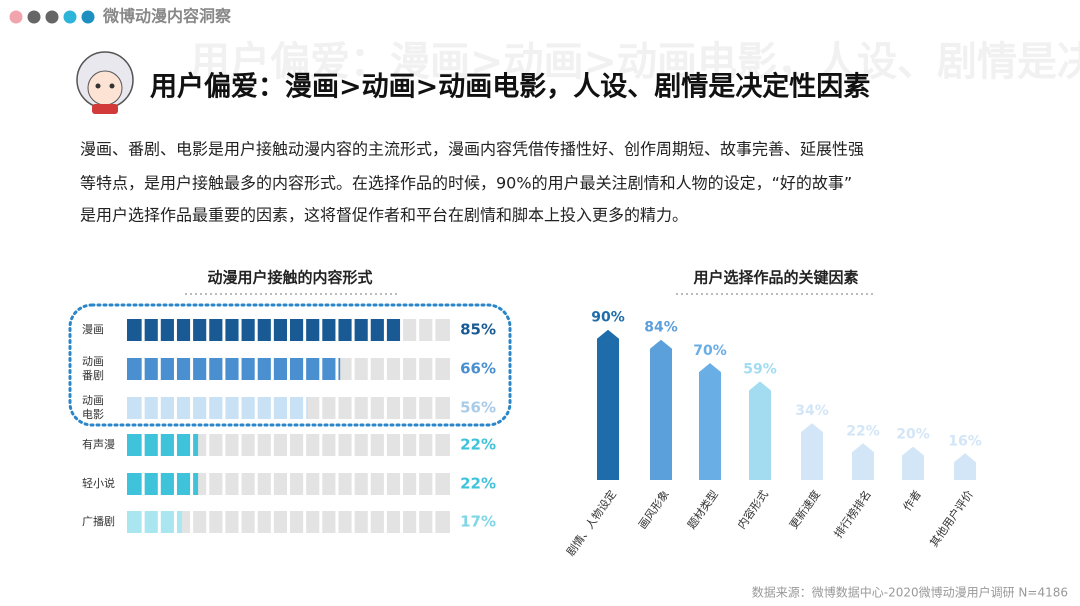 This screenshot has width=1080, height=606. I want to click on category-label: 广播剧, so click(98, 521).